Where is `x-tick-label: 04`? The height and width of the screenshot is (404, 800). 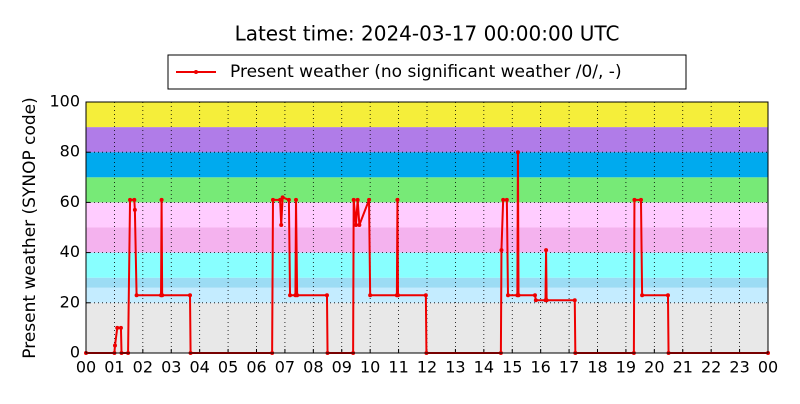
x-tick-label: 04 is located at coordinates (199, 367).